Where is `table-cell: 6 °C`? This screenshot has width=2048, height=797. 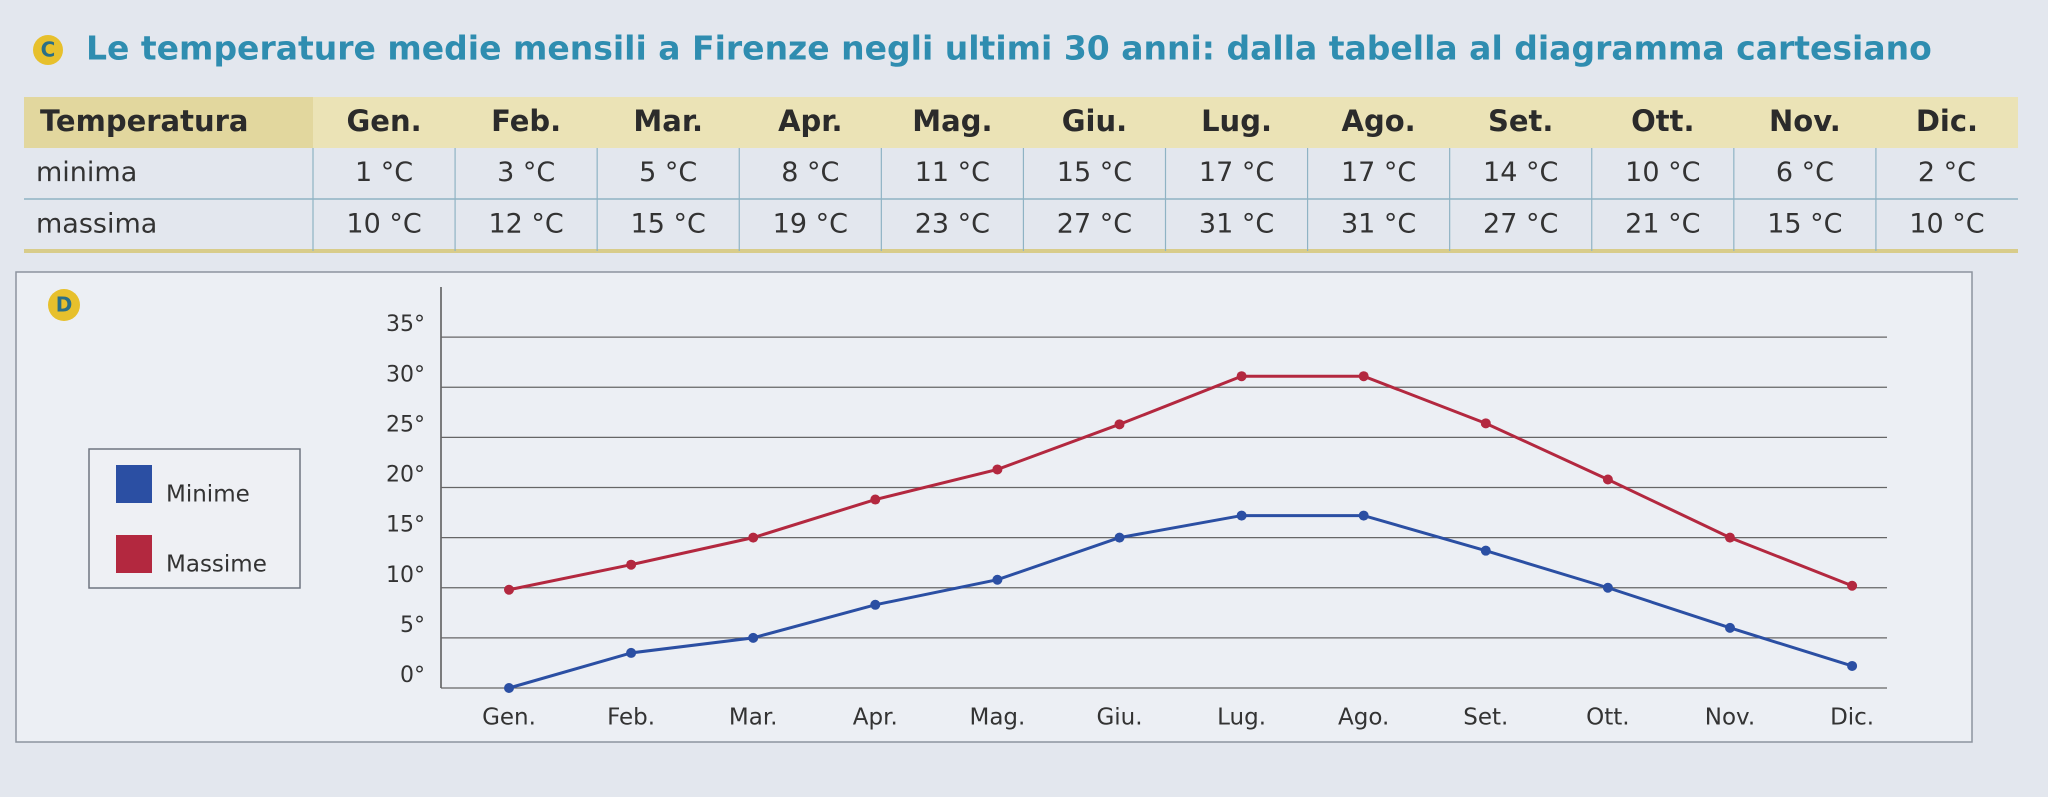 table-cell: 6 °C is located at coordinates (1805, 172).